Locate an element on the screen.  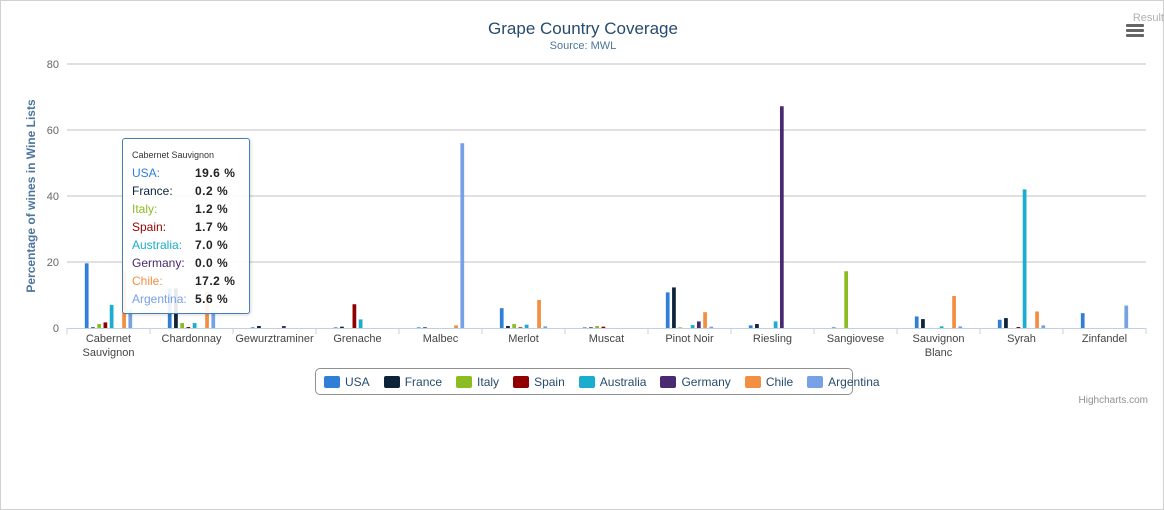
x-tick-label: Blanc is located at coordinates (939, 353).